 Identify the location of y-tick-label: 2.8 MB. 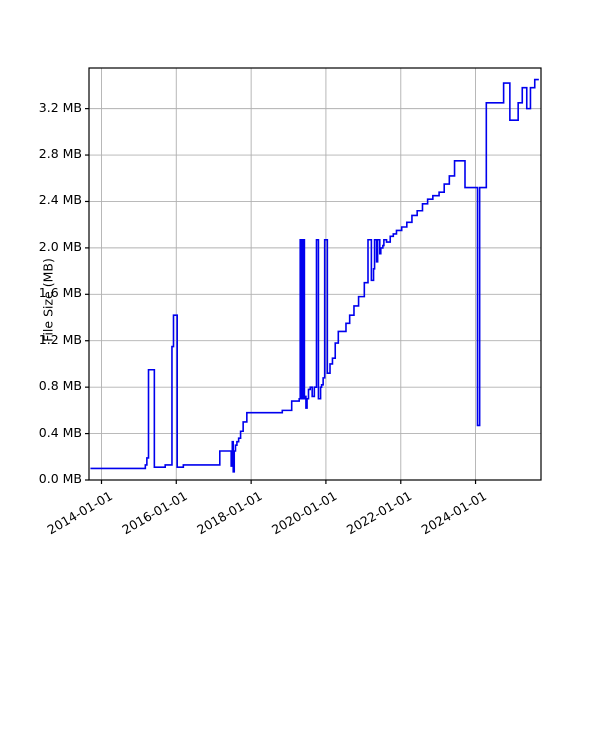
(60, 154).